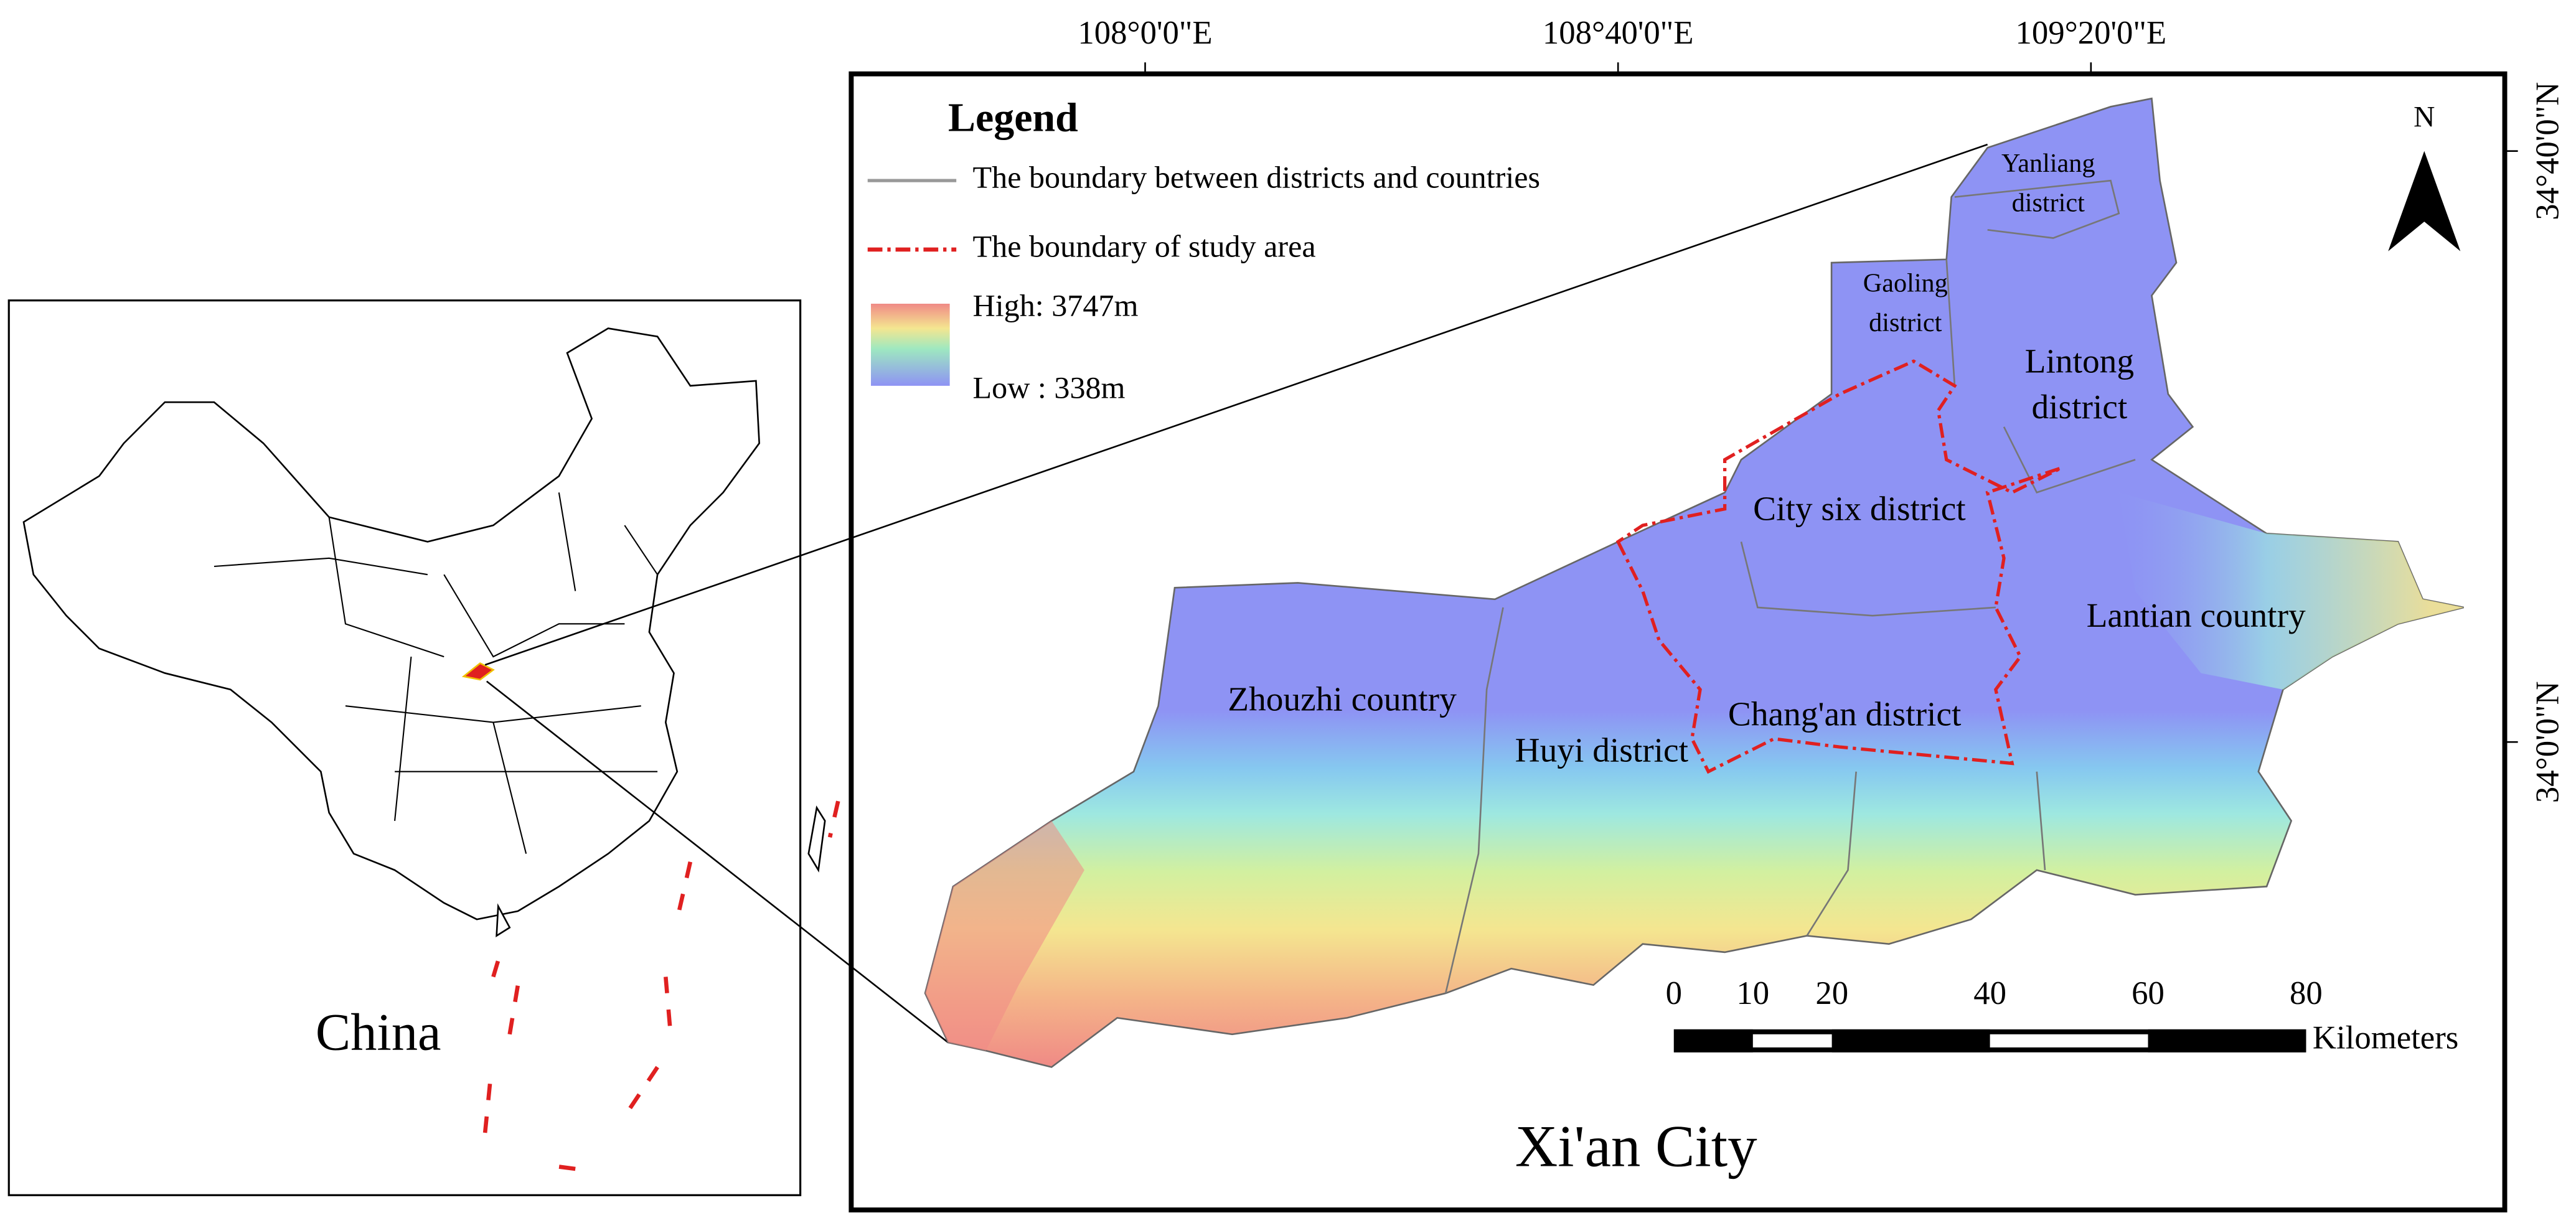  What do you see at coordinates (1618, 33) in the screenshot?
I see `longitude-label: 108°40'0"E` at bounding box center [1618, 33].